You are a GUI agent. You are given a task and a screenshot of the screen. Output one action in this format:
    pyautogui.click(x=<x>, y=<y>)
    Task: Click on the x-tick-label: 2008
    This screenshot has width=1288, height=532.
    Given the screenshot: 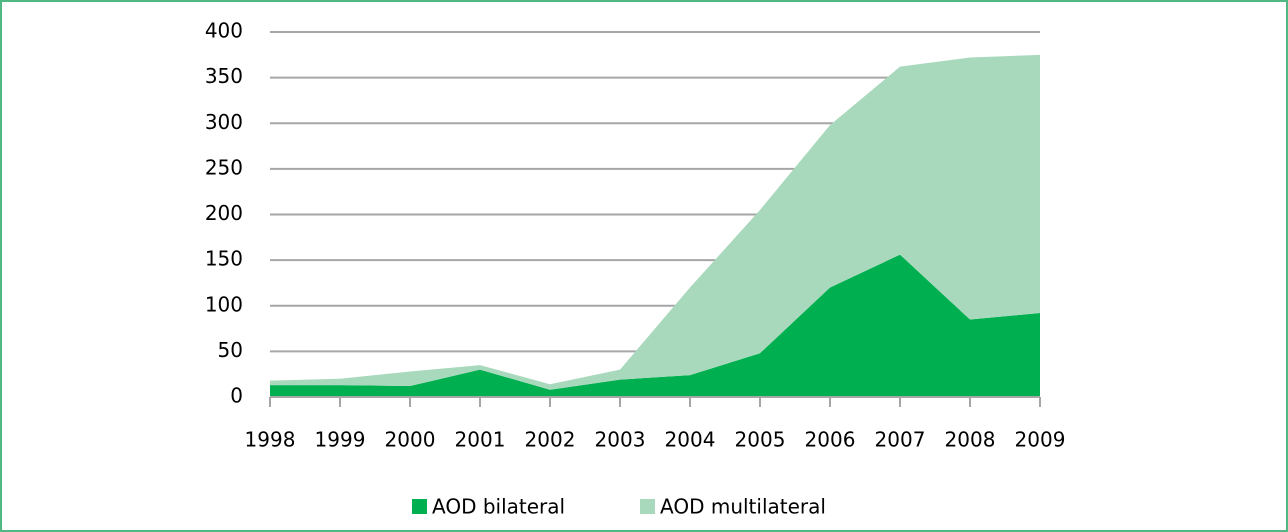 What is the action you would take?
    pyautogui.click(x=970, y=440)
    